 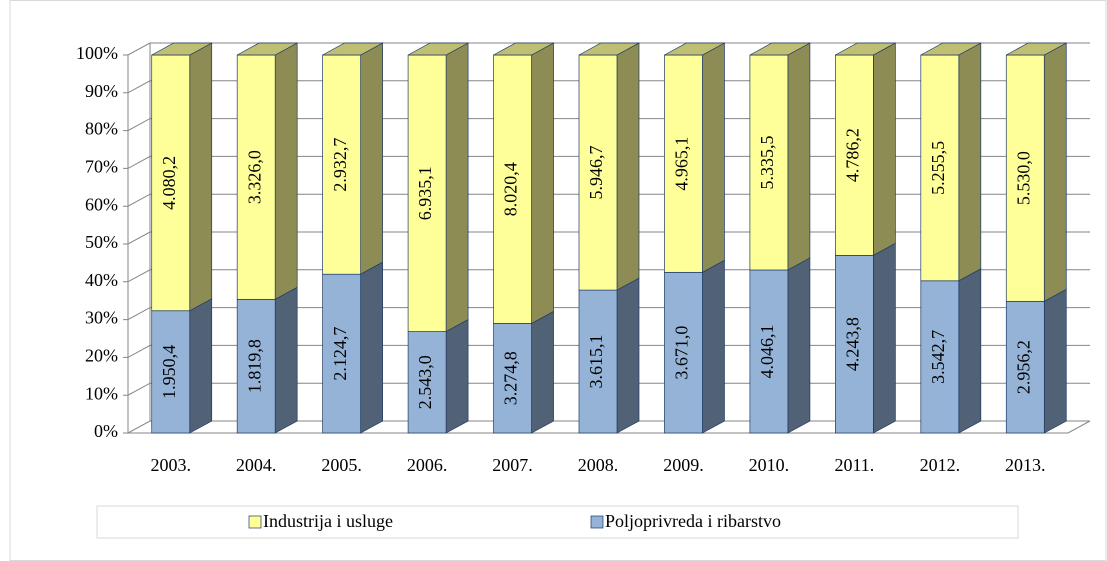 What do you see at coordinates (101, 242) in the screenshot?
I see `y-tick-label: 50%` at bounding box center [101, 242].